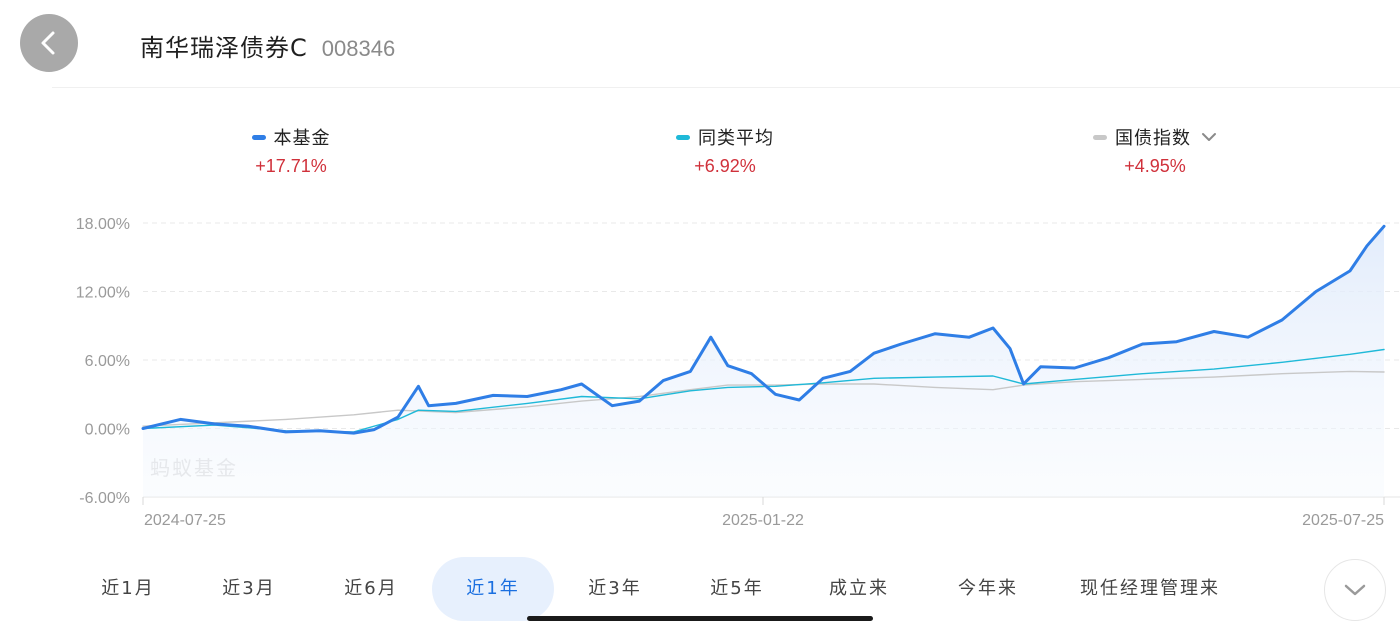  What do you see at coordinates (185, 520) in the screenshot?
I see `x-tick-label: 2024-07-25` at bounding box center [185, 520].